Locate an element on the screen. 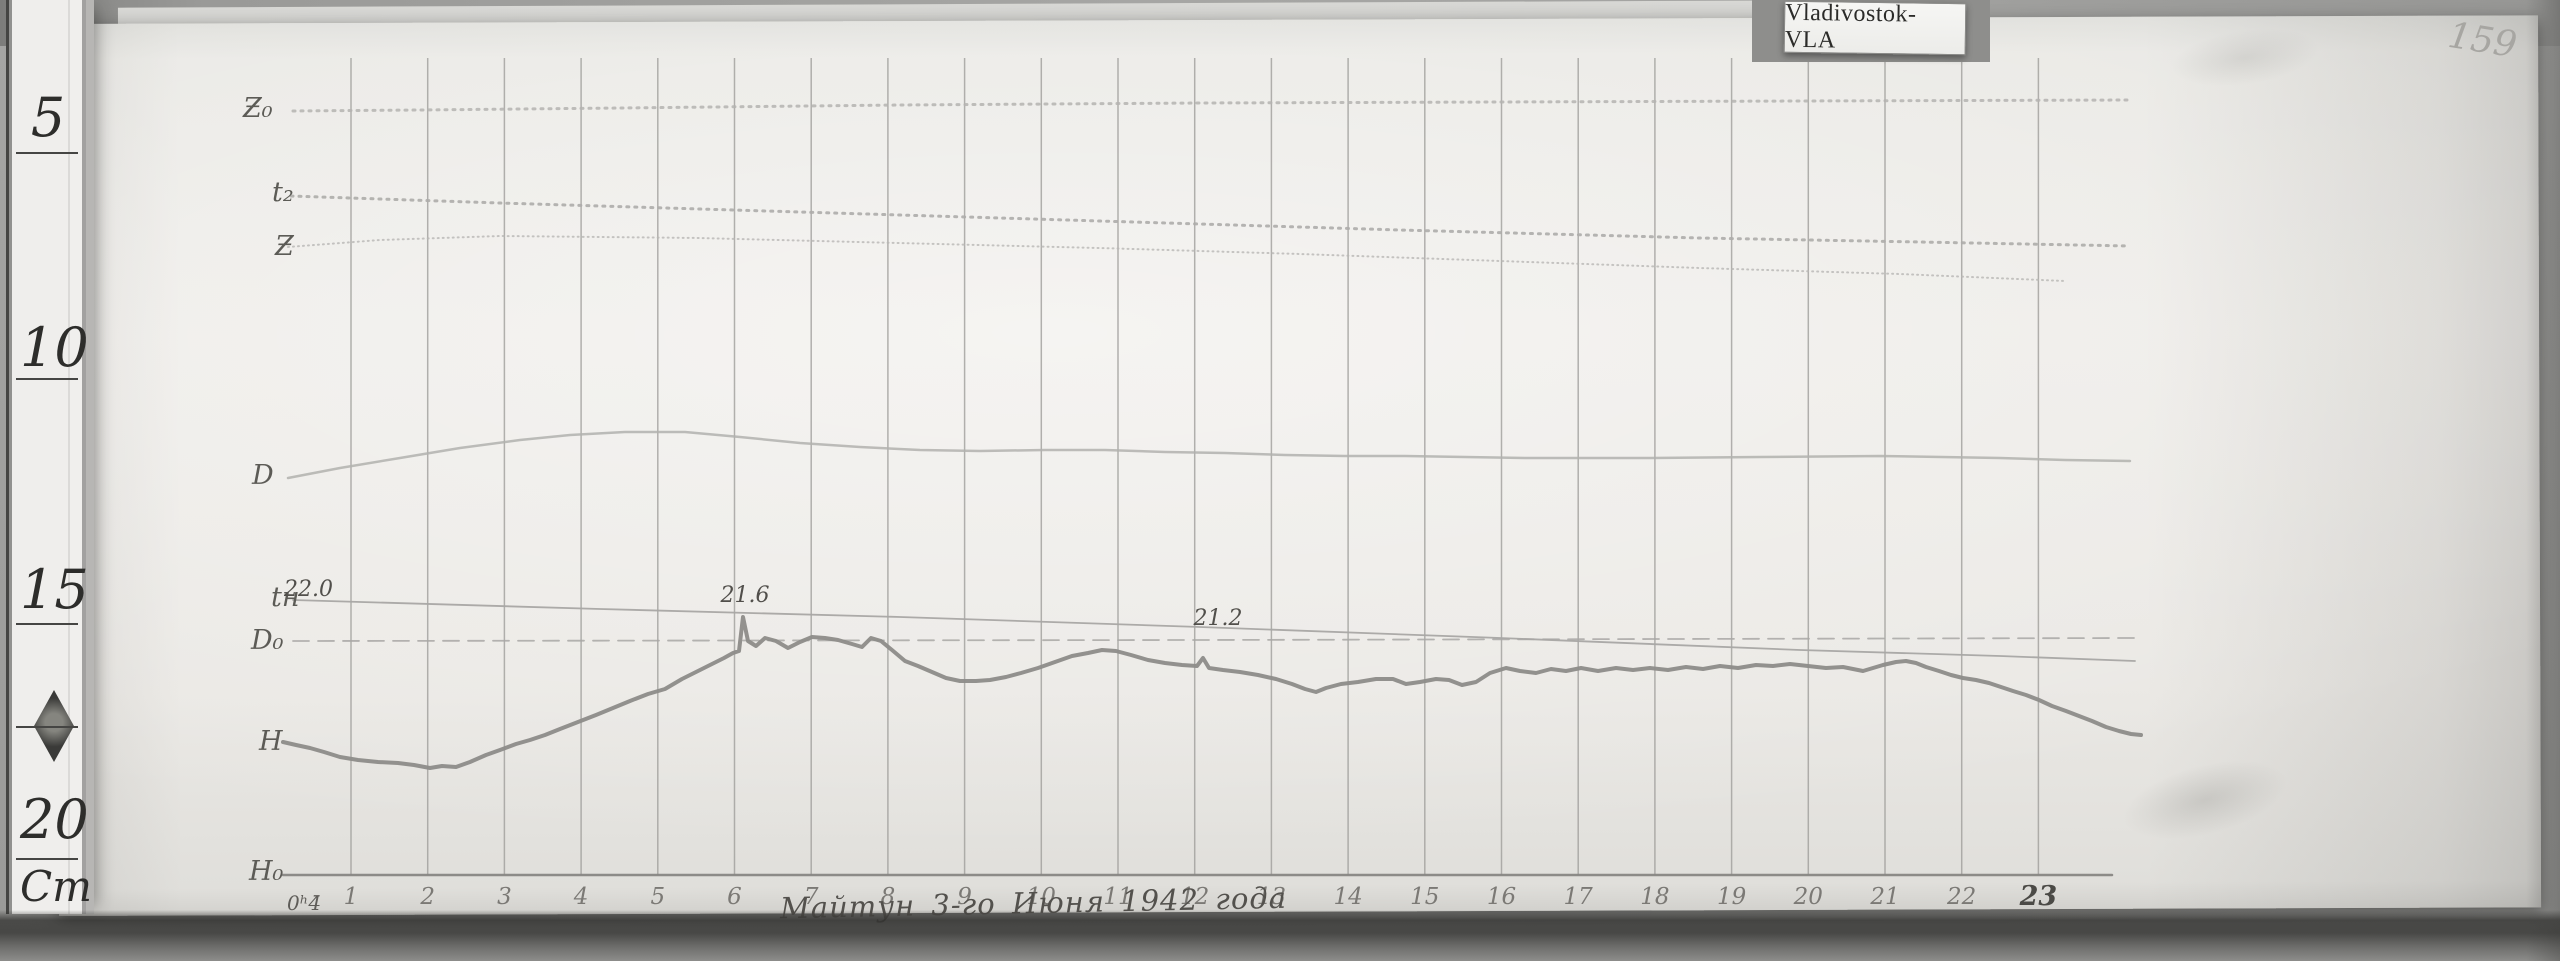  trace-label-H0: H₀ is located at coordinates (266, 871).